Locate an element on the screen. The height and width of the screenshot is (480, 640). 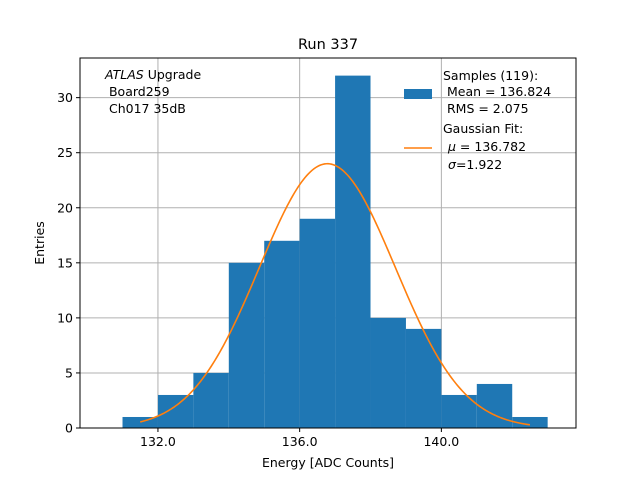
chart-title: Run 337 is located at coordinates (328, 45).